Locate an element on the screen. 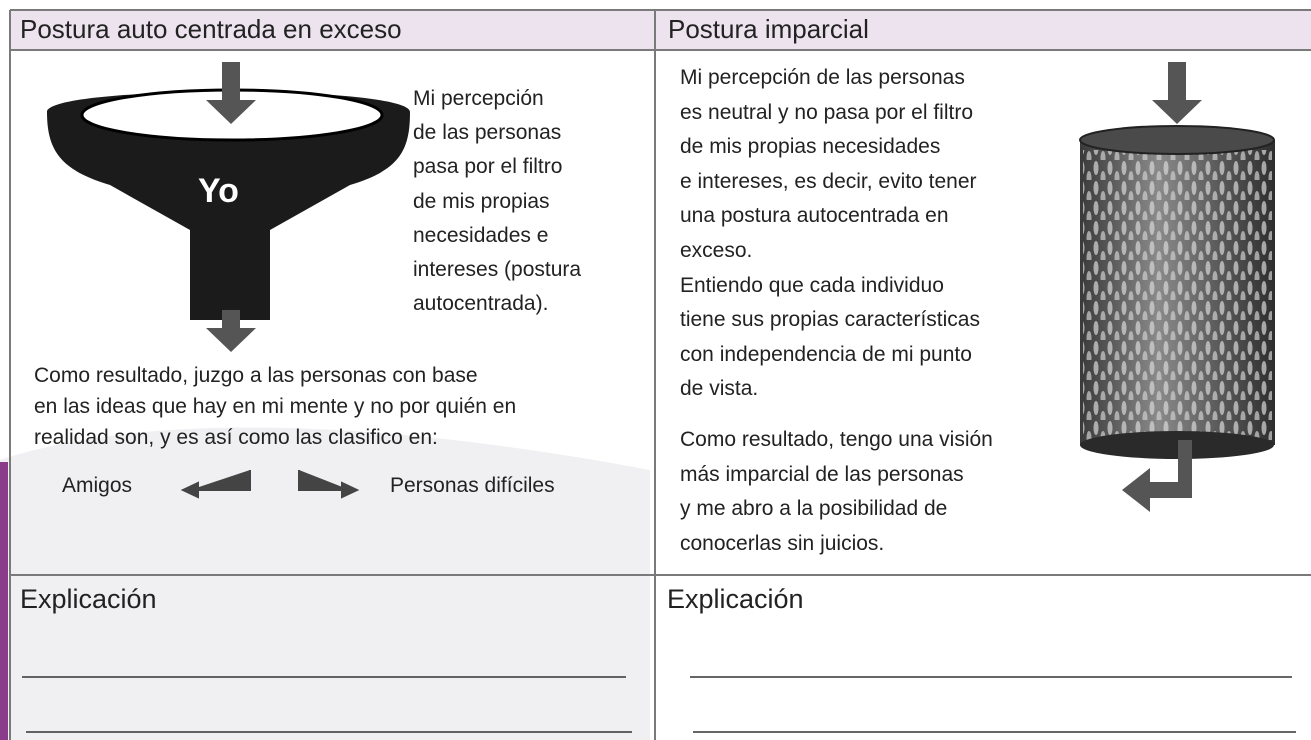 This screenshot has width=1311, height=740. option: Amigos is located at coordinates (97, 485).